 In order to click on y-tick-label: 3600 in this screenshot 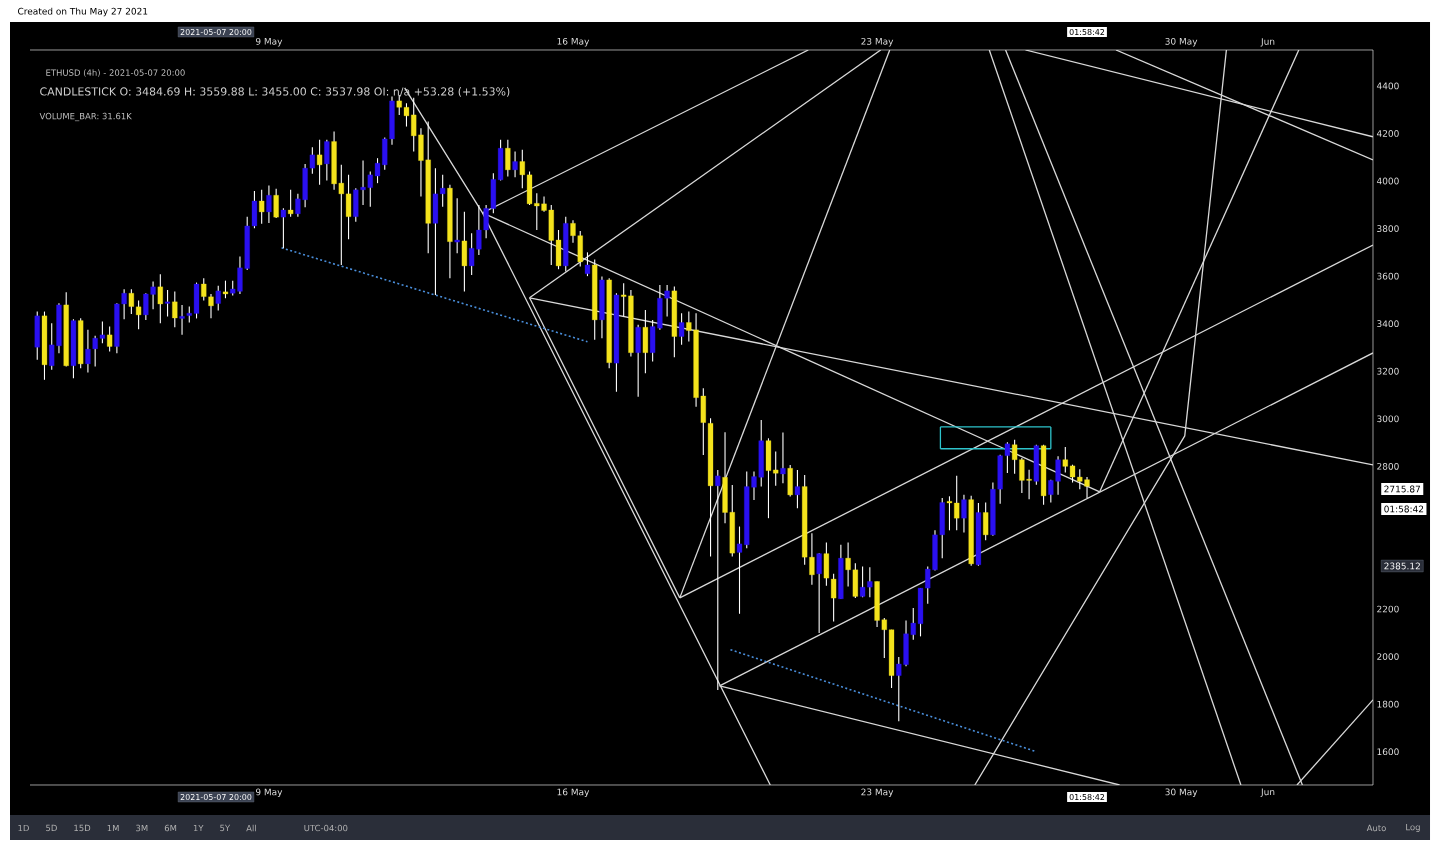, I will do `click(1388, 276)`.